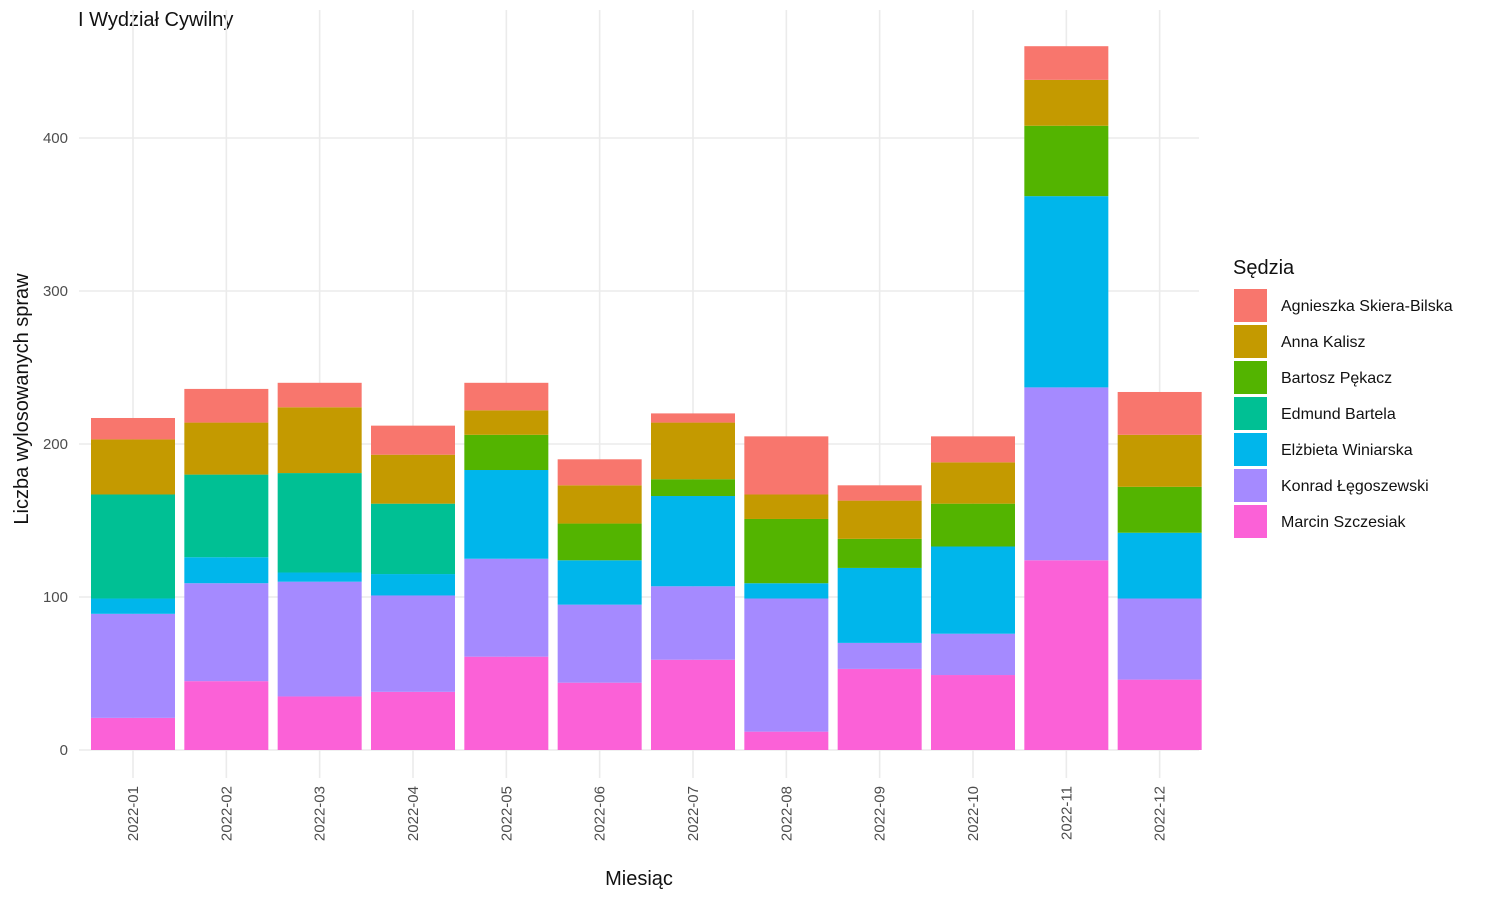 The width and height of the screenshot is (1500, 900). What do you see at coordinates (1323, 342) in the screenshot?
I see `legend-label: Anna Kalisz` at bounding box center [1323, 342].